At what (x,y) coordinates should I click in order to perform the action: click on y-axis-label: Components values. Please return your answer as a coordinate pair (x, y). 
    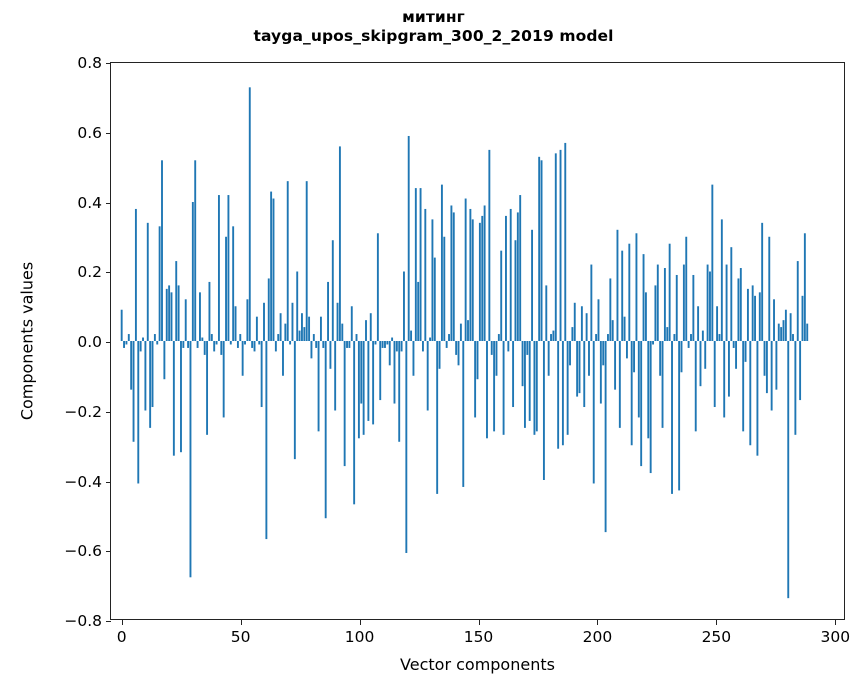
    Looking at the image, I should click on (27, 341).